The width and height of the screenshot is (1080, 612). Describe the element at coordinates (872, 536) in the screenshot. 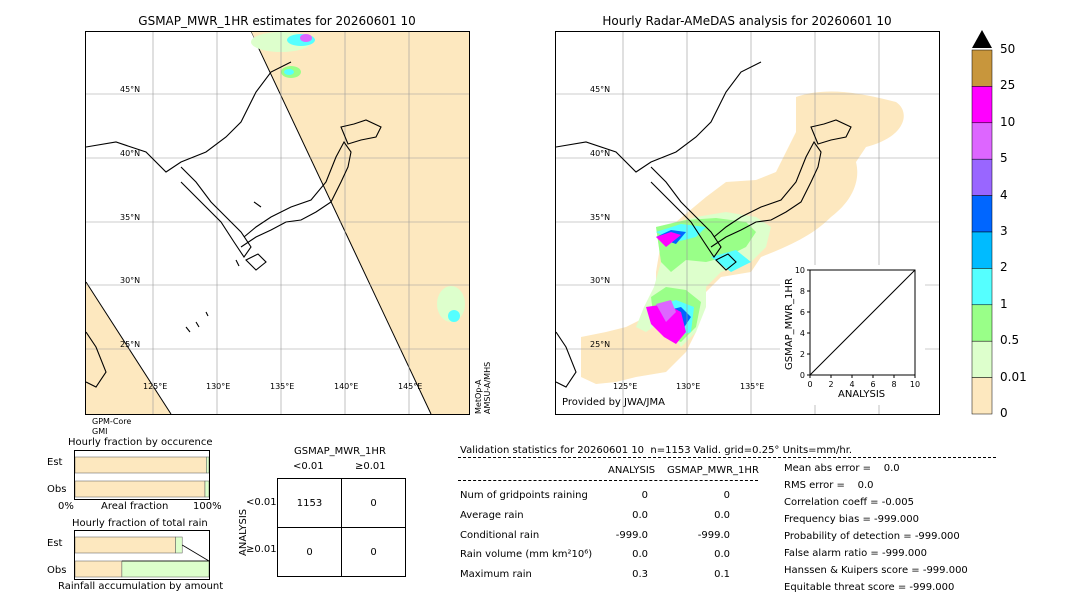

I see `score-pod: Probability of detection = -999.000` at that location.